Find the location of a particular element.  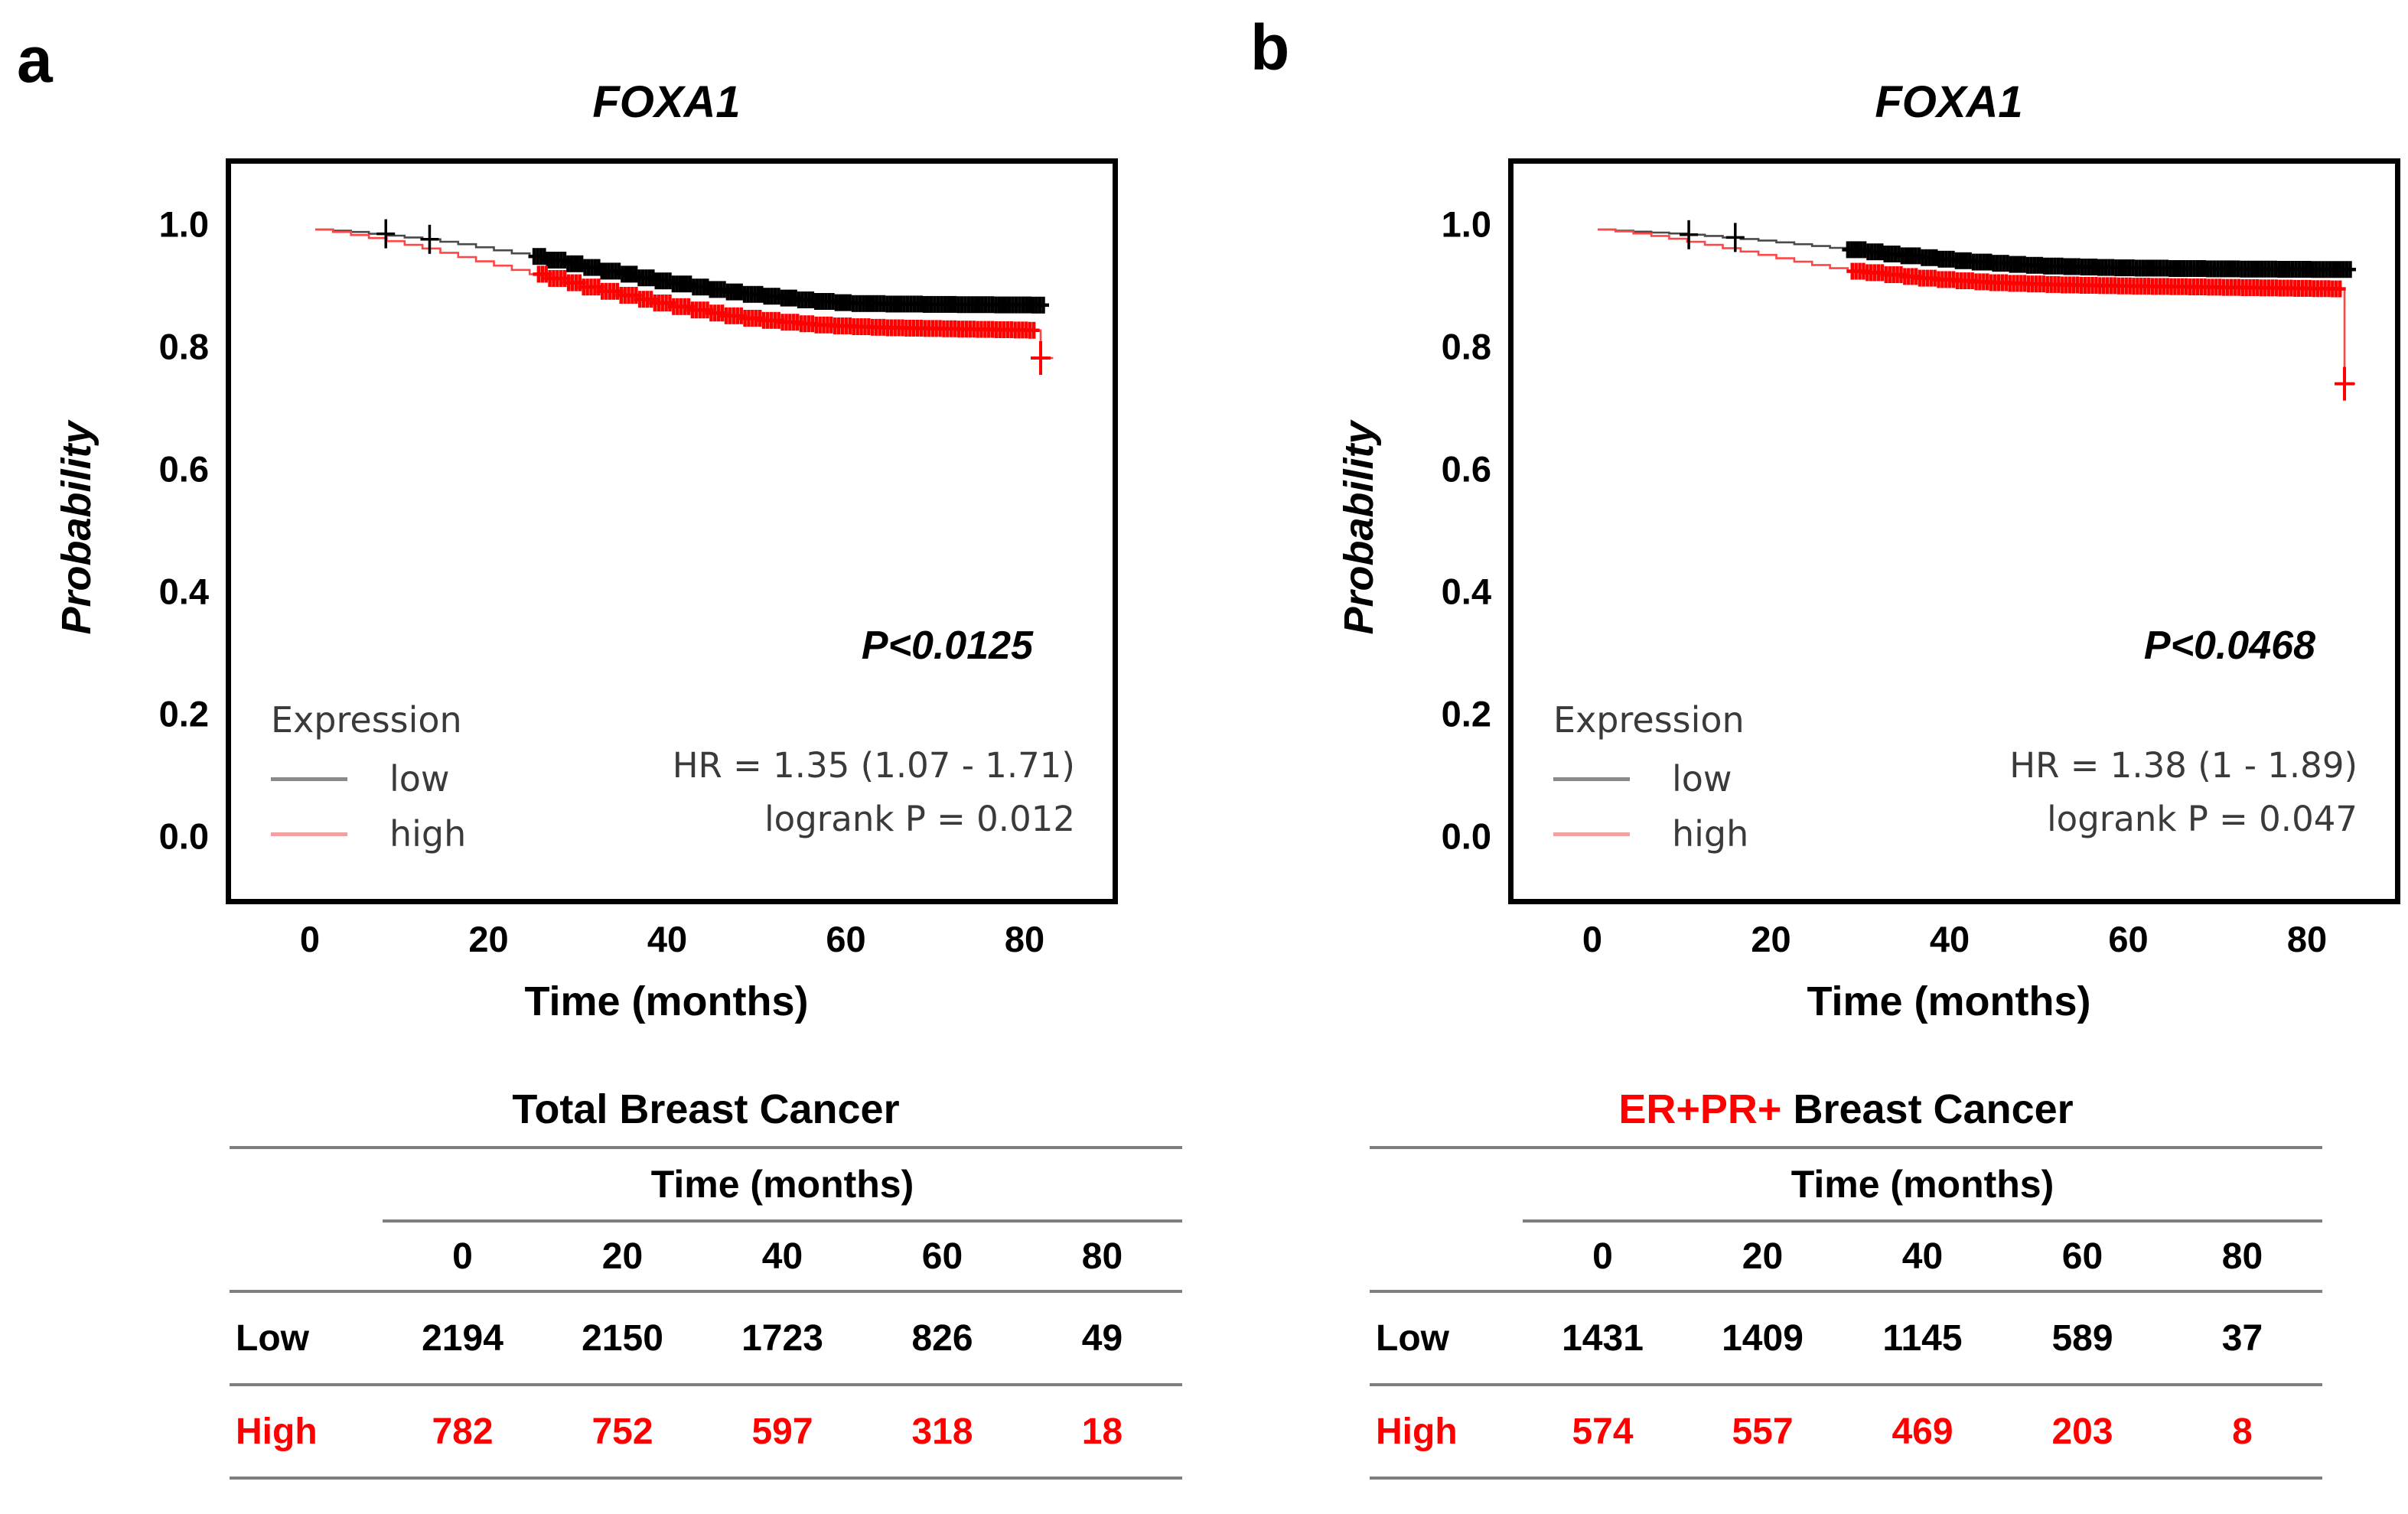

risk-table-column-header: 80 is located at coordinates (2242, 1256).